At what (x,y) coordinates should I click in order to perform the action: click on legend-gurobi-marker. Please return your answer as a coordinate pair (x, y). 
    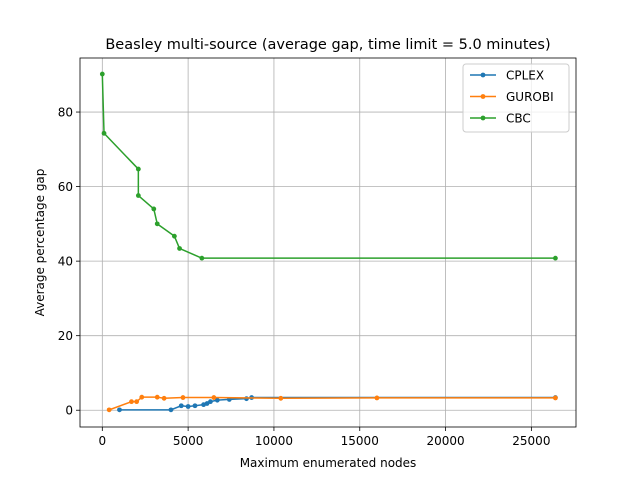
    Looking at the image, I should click on (483, 96).